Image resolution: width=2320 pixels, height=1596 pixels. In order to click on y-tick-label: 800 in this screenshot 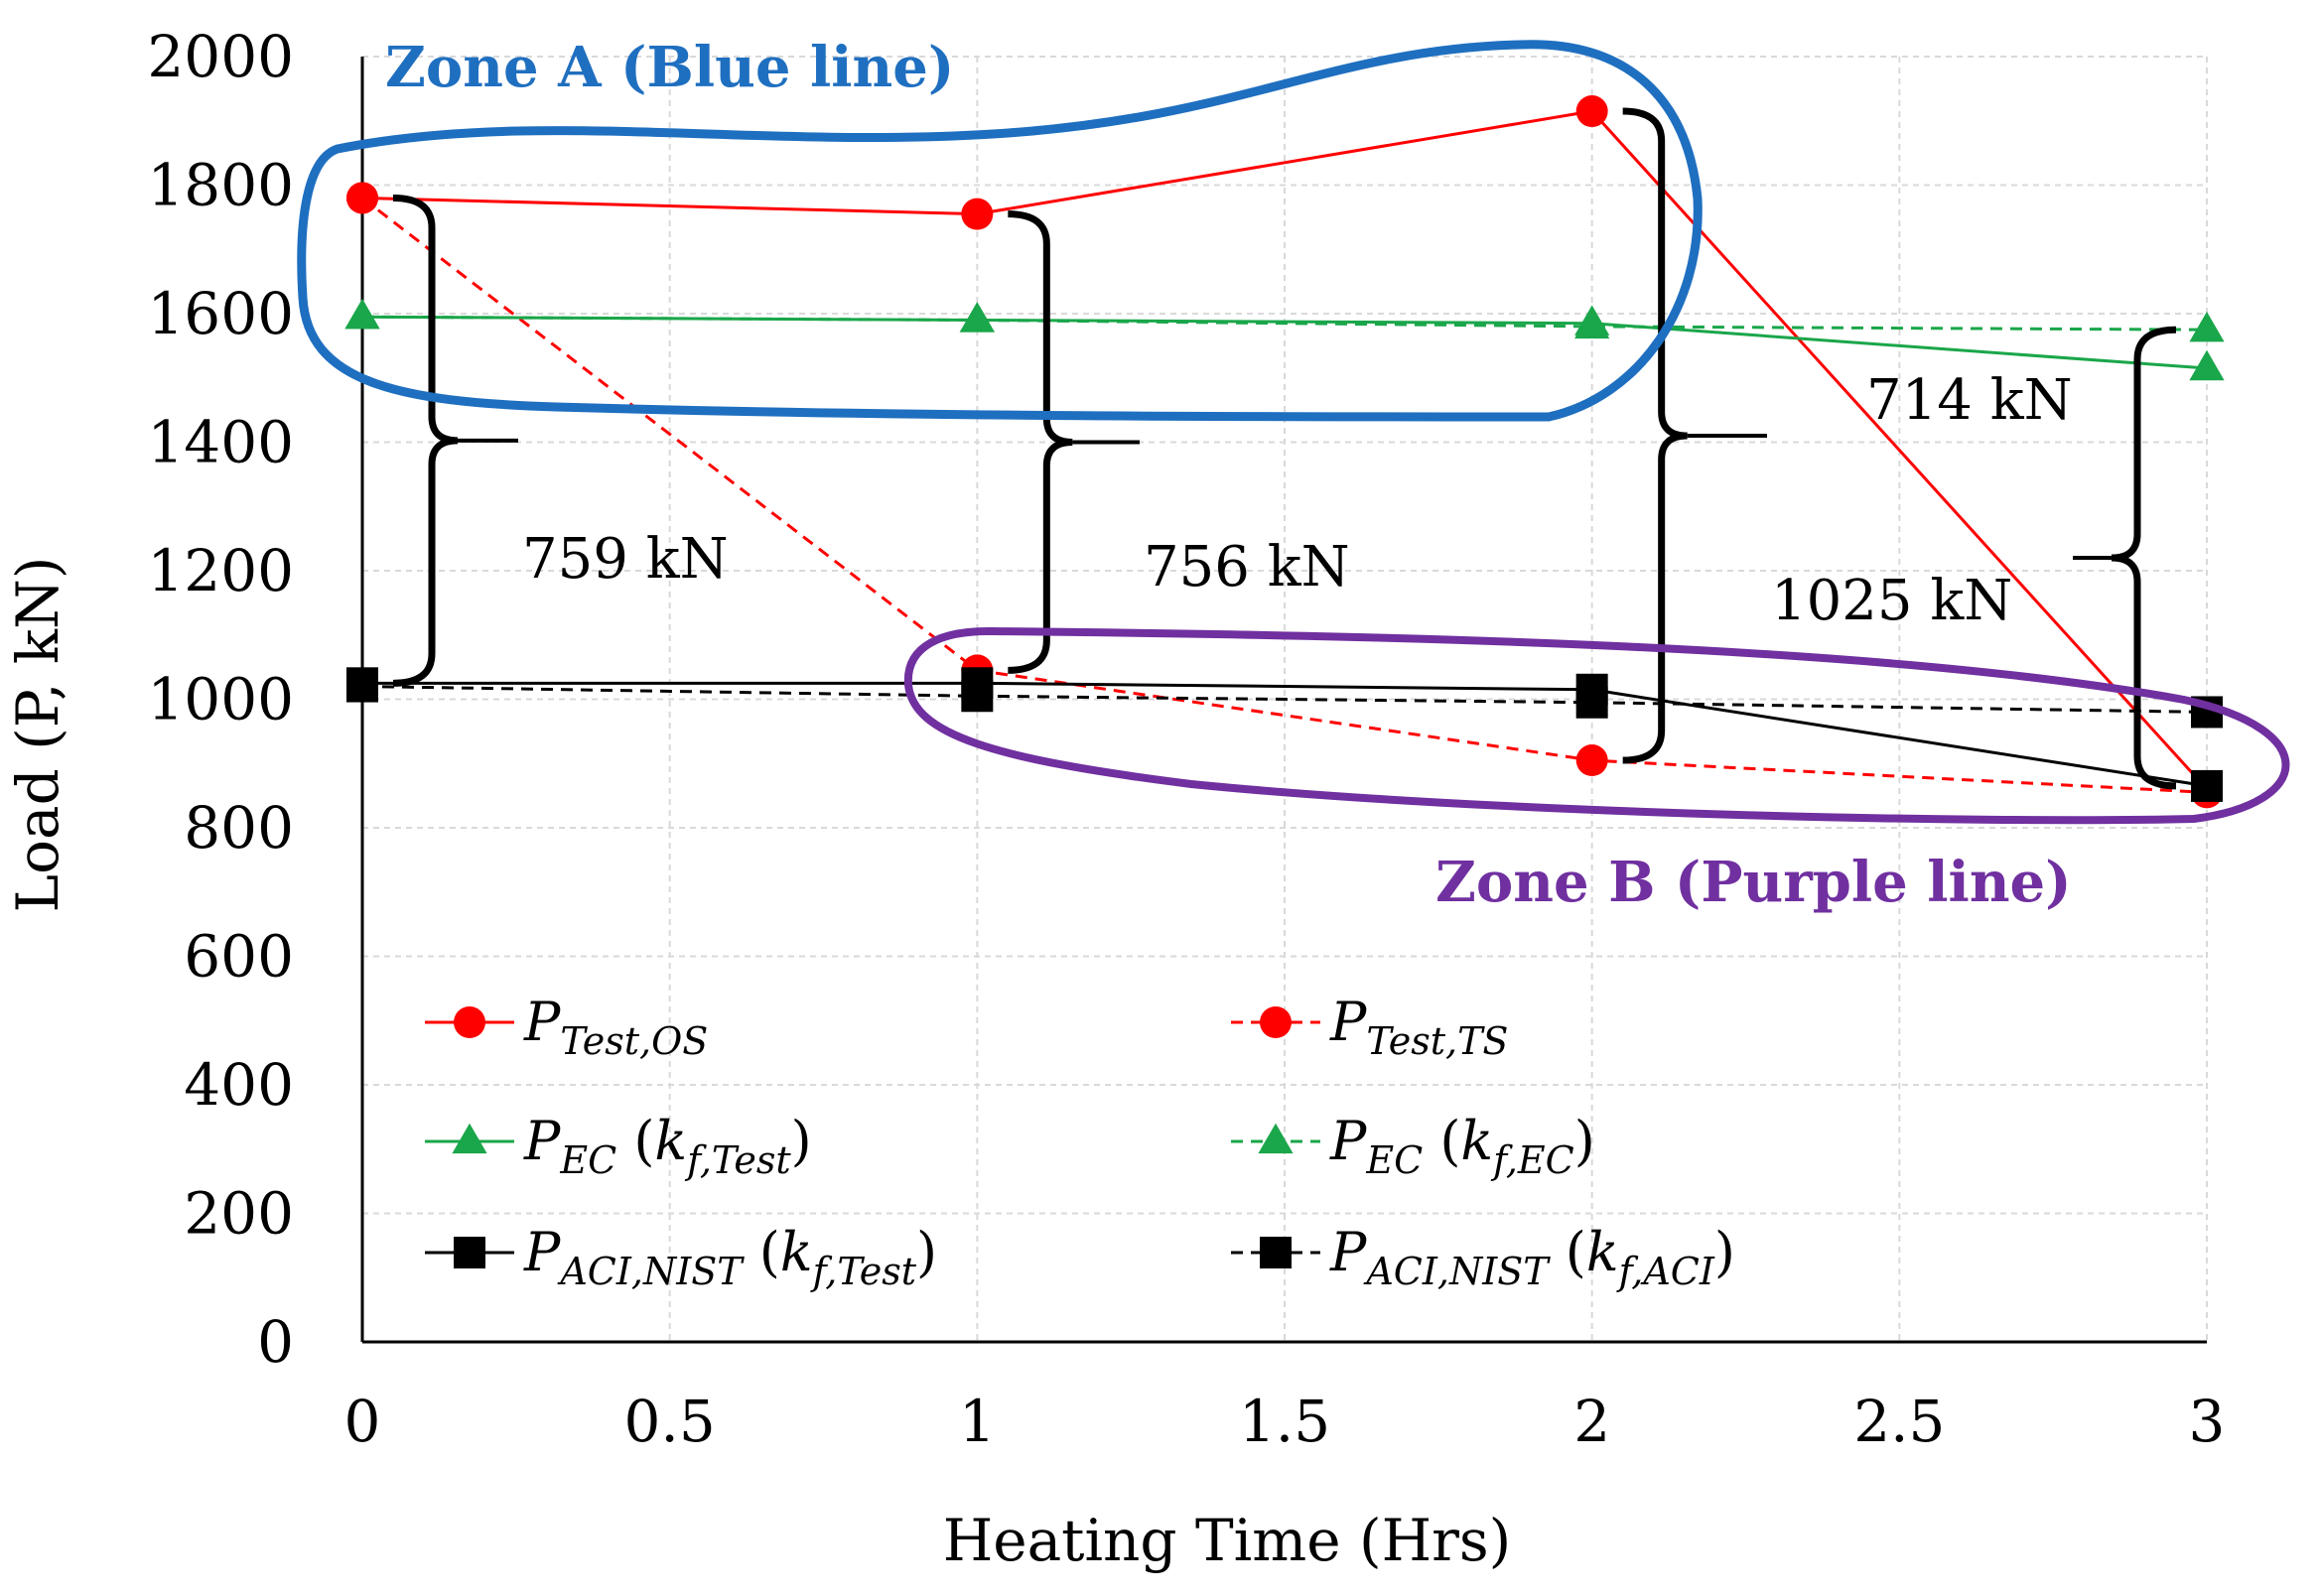, I will do `click(239, 828)`.